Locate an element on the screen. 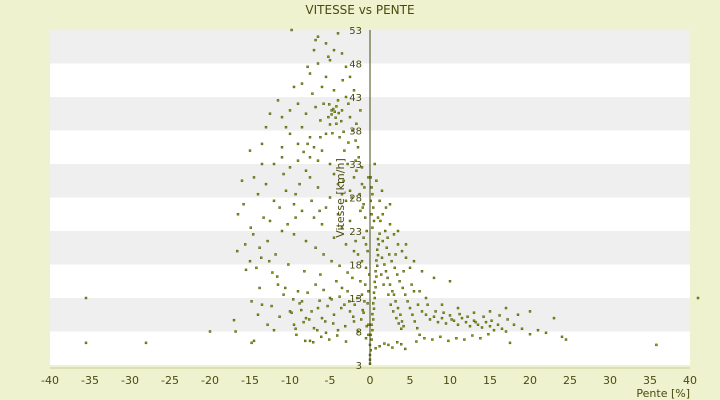  x-tick-label: -5 is located at coordinates (330, 380).